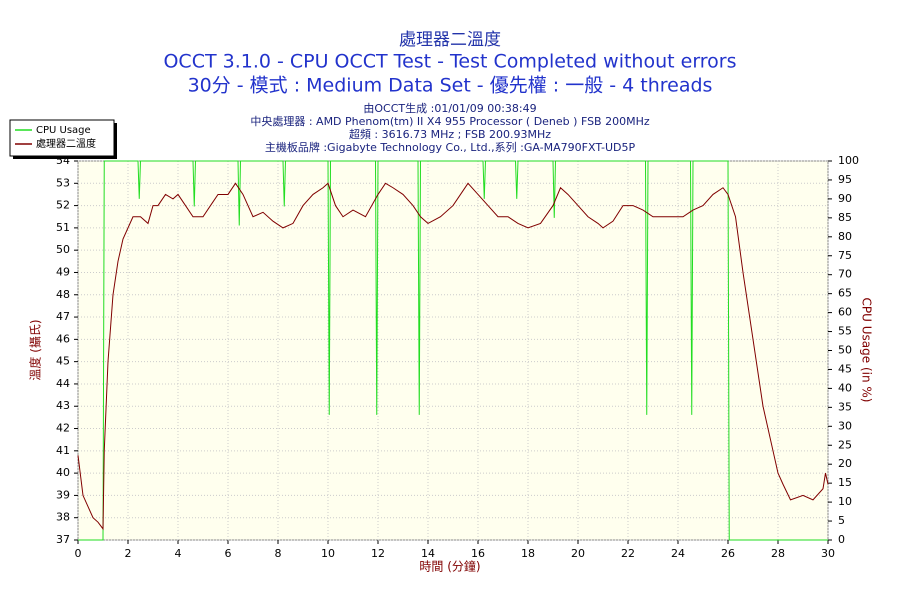  Describe the element at coordinates (328, 553) in the screenshot. I see `x-tick-label: 10` at that location.